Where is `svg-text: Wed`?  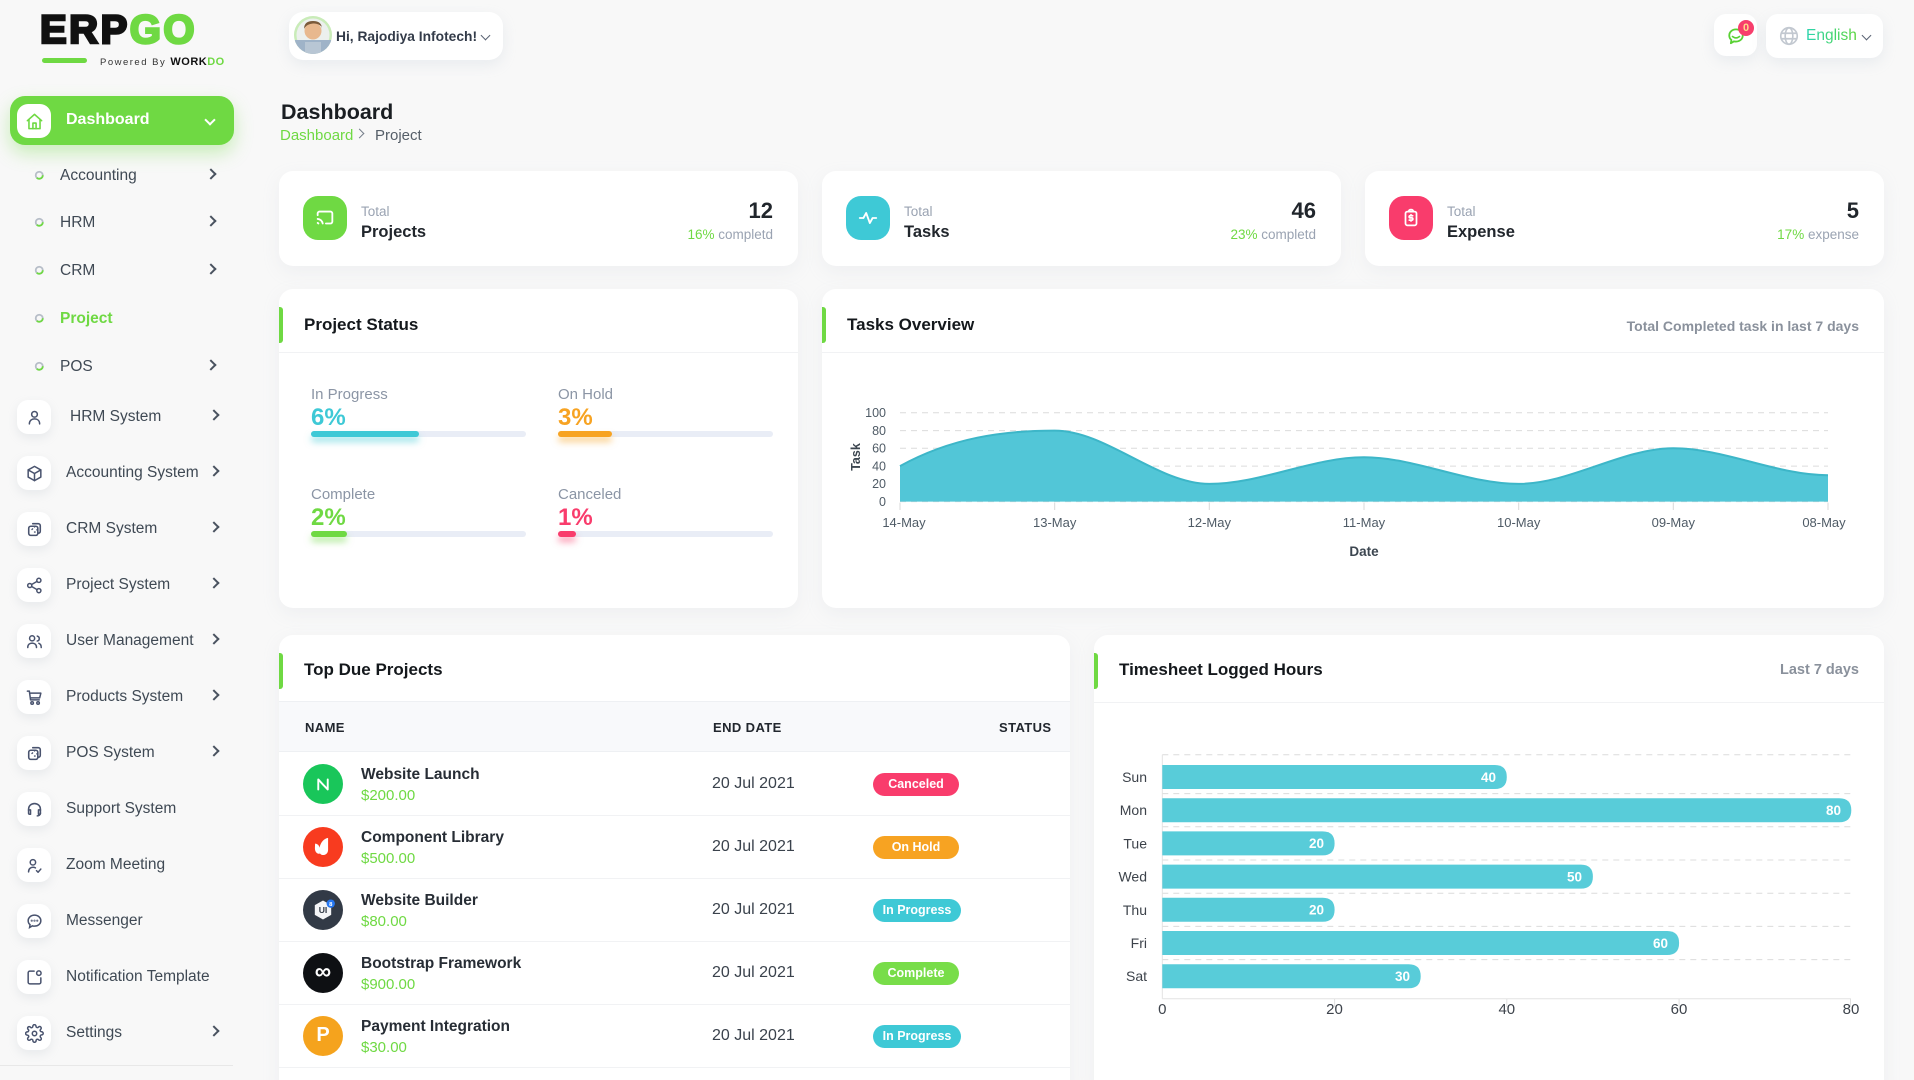 svg-text: Wed is located at coordinates (1132, 877).